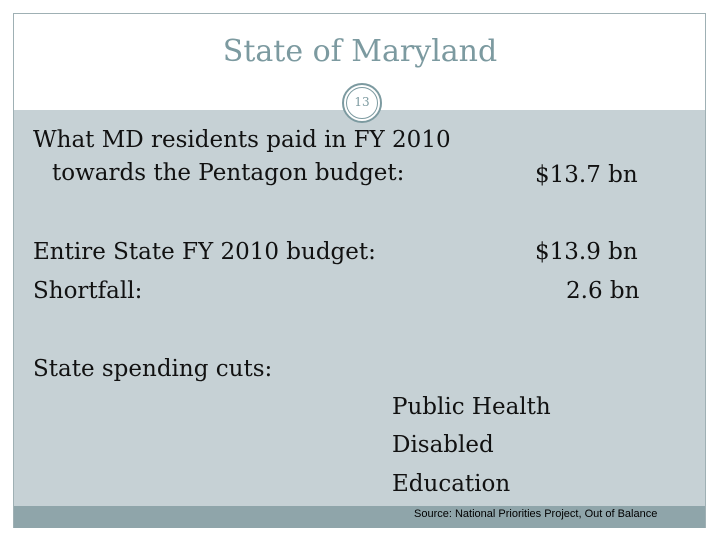 The width and height of the screenshot is (720, 540). I want to click on slide-number-badge: 13, so click(362, 103).